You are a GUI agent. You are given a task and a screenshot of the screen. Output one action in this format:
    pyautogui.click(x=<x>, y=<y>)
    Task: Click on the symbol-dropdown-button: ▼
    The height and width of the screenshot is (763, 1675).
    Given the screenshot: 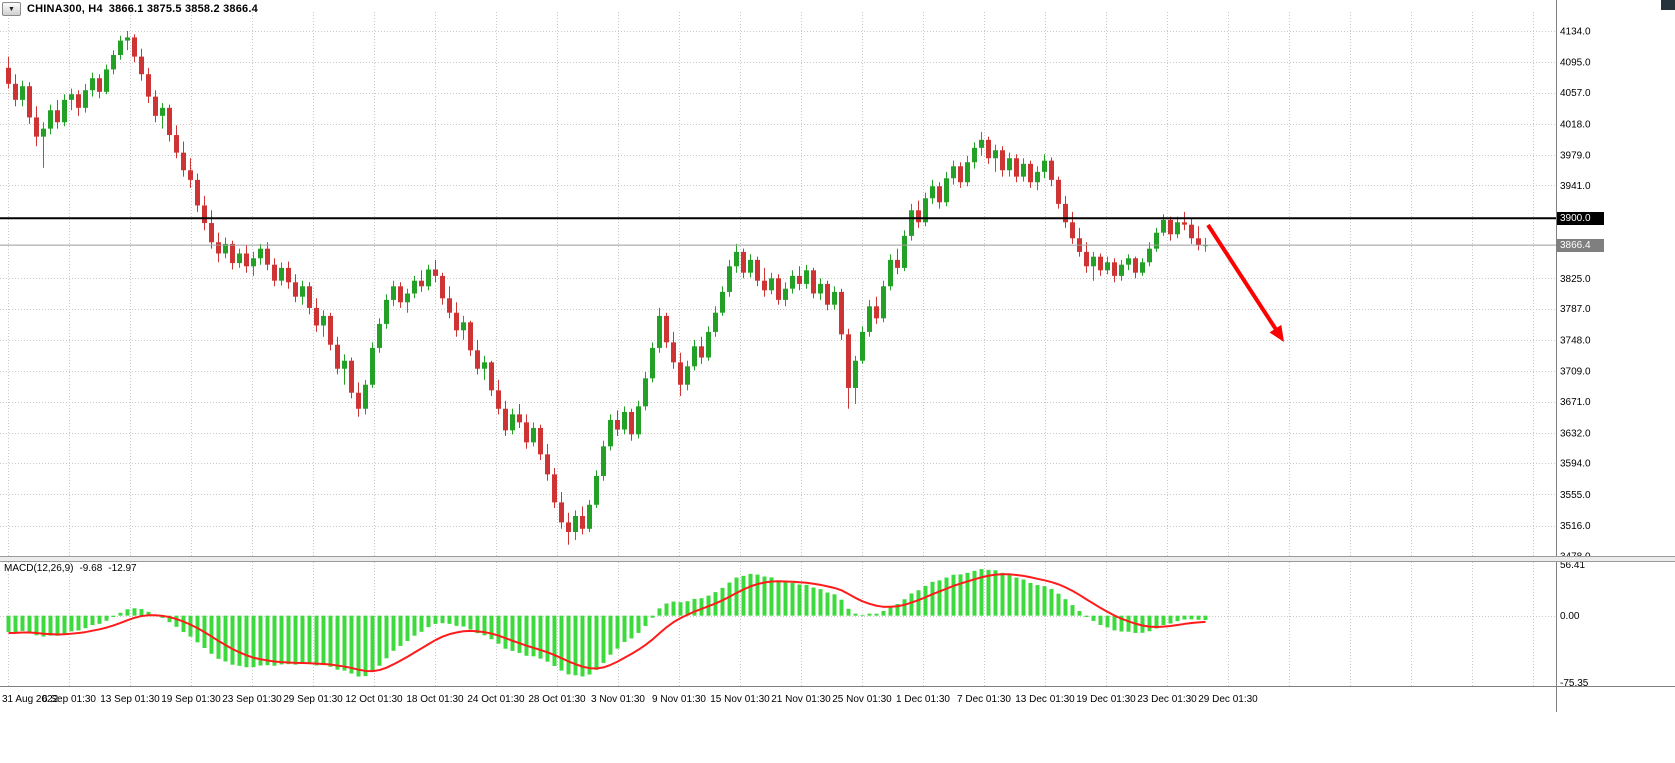 What is the action you would take?
    pyautogui.click(x=11, y=9)
    